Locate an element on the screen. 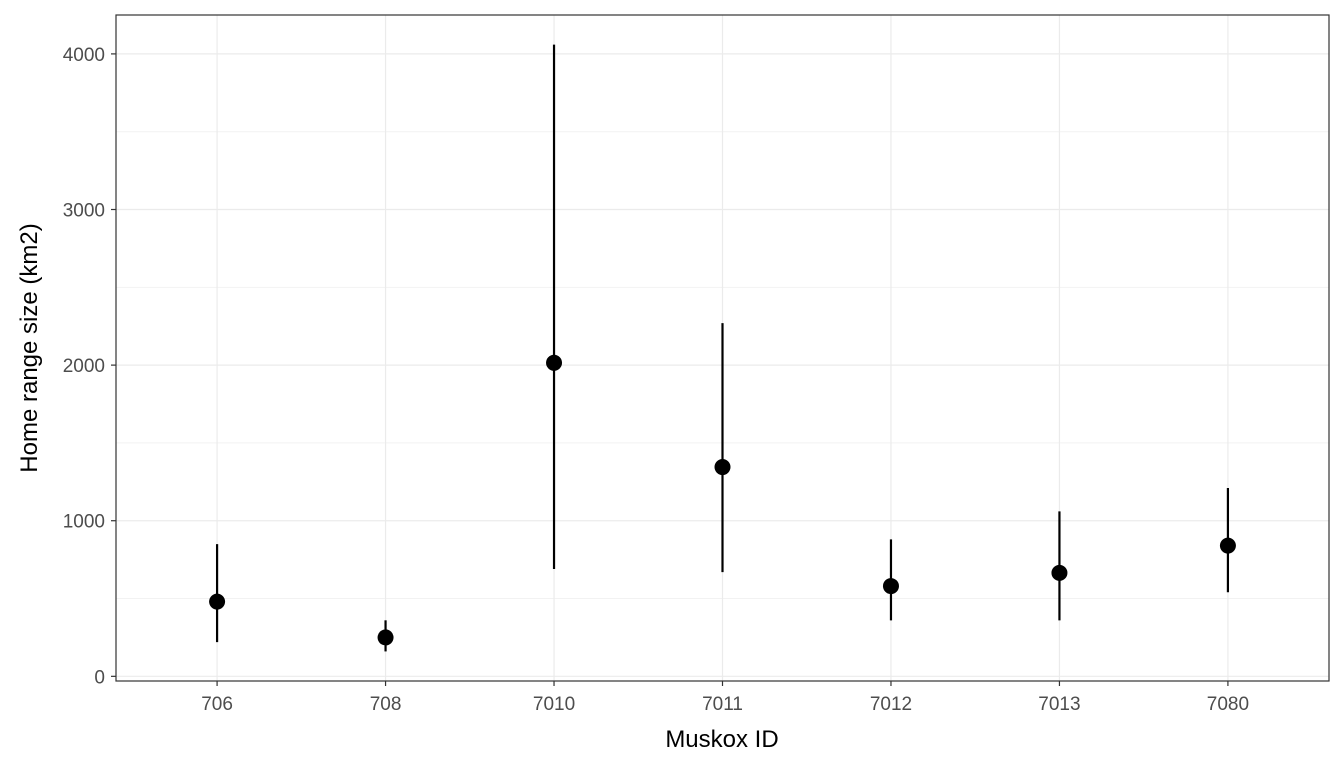 This screenshot has width=1344, height=768. x-tick-label: 706 is located at coordinates (217, 704).